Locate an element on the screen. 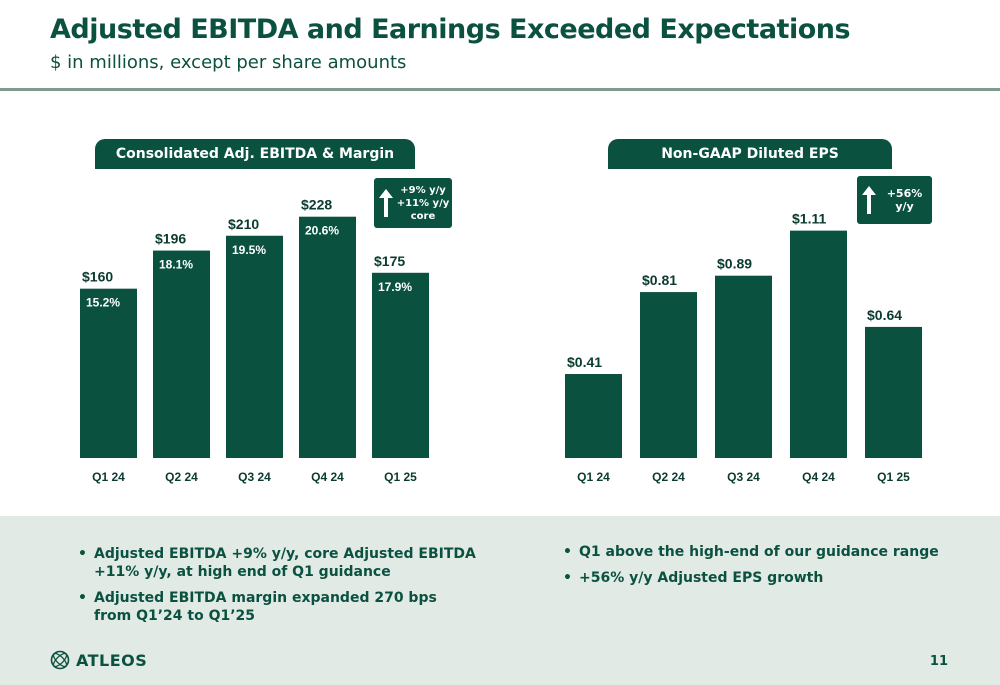 Image resolution: width=1000 pixels, height=685 pixels. ebitda-x-tick-label: Q1 25 is located at coordinates (400, 477).